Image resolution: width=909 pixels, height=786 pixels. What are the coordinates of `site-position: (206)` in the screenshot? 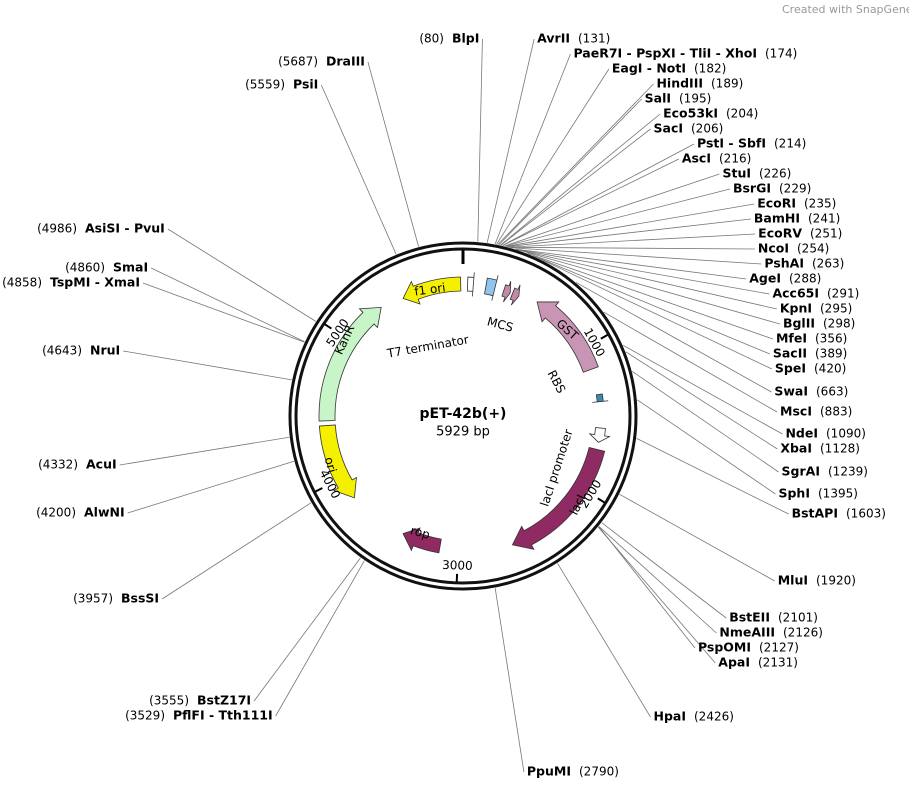 It's located at (707, 129).